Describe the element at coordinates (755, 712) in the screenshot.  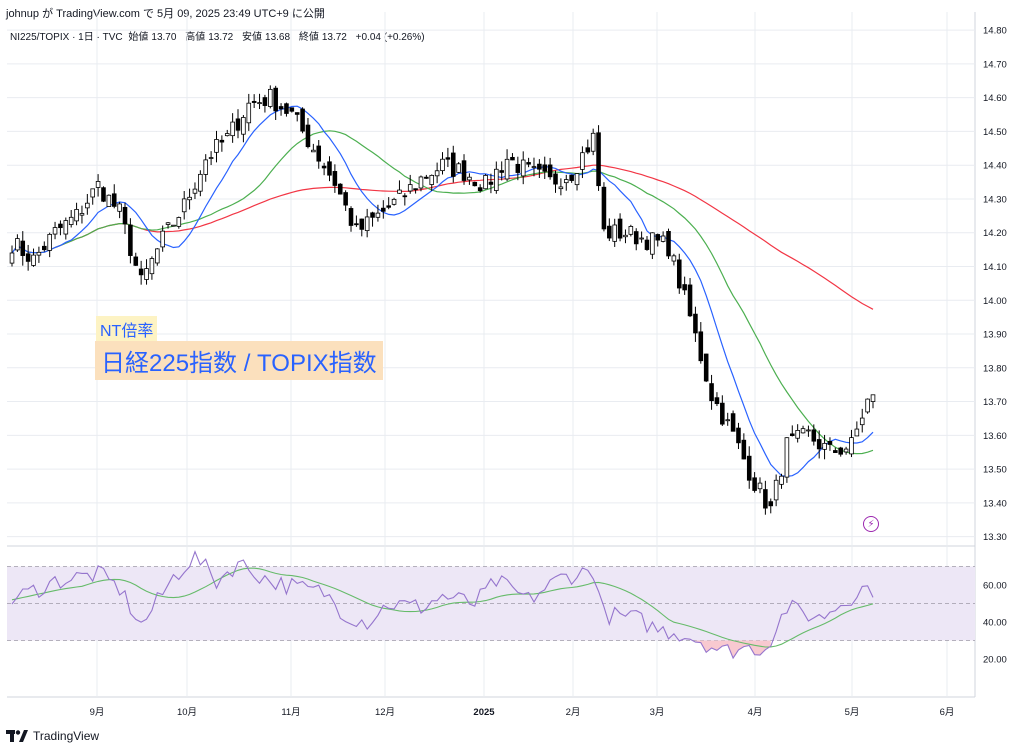
I see `time-tick-label: 4月` at that location.